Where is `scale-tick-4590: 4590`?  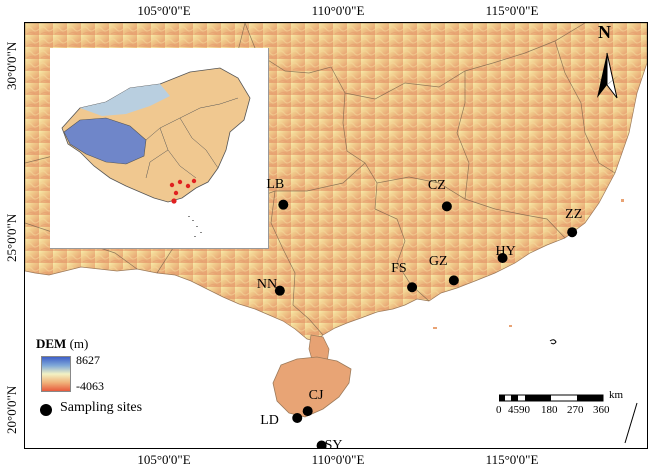
scale-tick-4590: 4590 is located at coordinates (519, 410).